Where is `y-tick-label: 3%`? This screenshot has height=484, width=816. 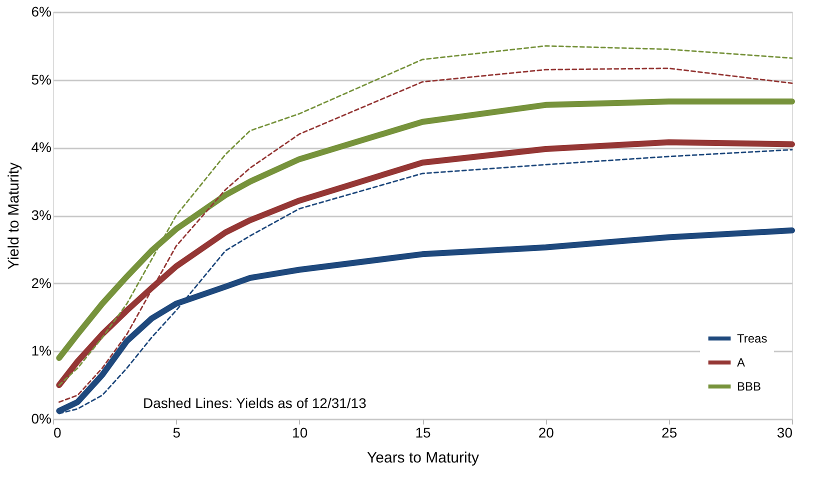
y-tick-label: 3% is located at coordinates (41, 215).